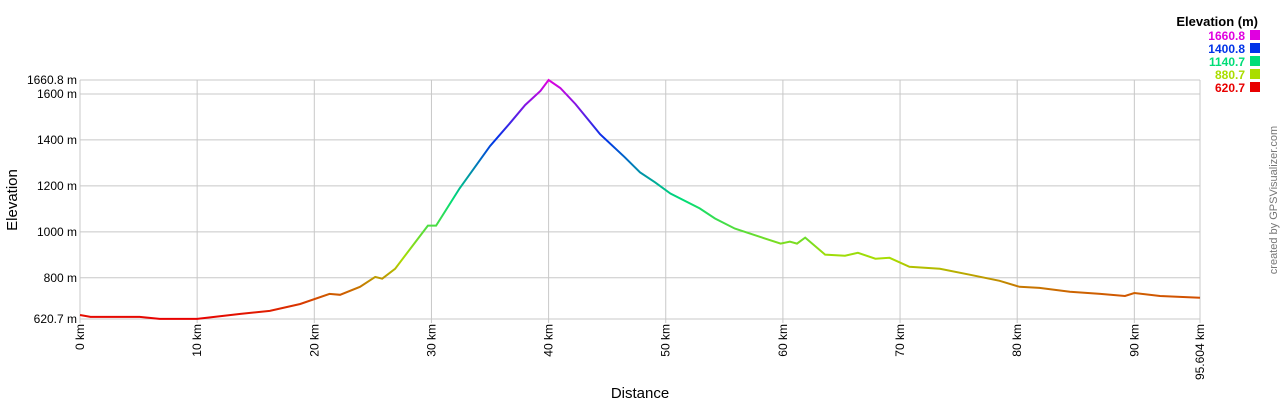 This screenshot has height=405, width=1280. What do you see at coordinates (1227, 62) in the screenshot?
I see `legend-label: 1140.7` at bounding box center [1227, 62].